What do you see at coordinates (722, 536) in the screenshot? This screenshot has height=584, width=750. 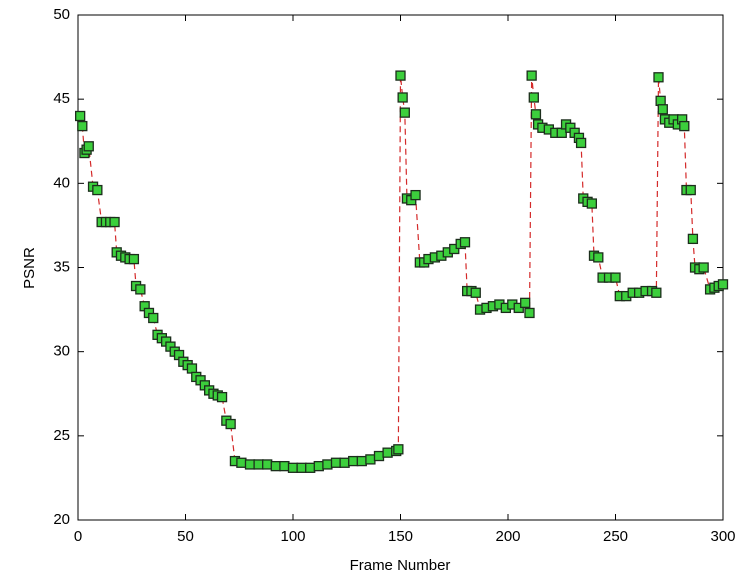 I see `x-tick-label: 300` at bounding box center [722, 536].